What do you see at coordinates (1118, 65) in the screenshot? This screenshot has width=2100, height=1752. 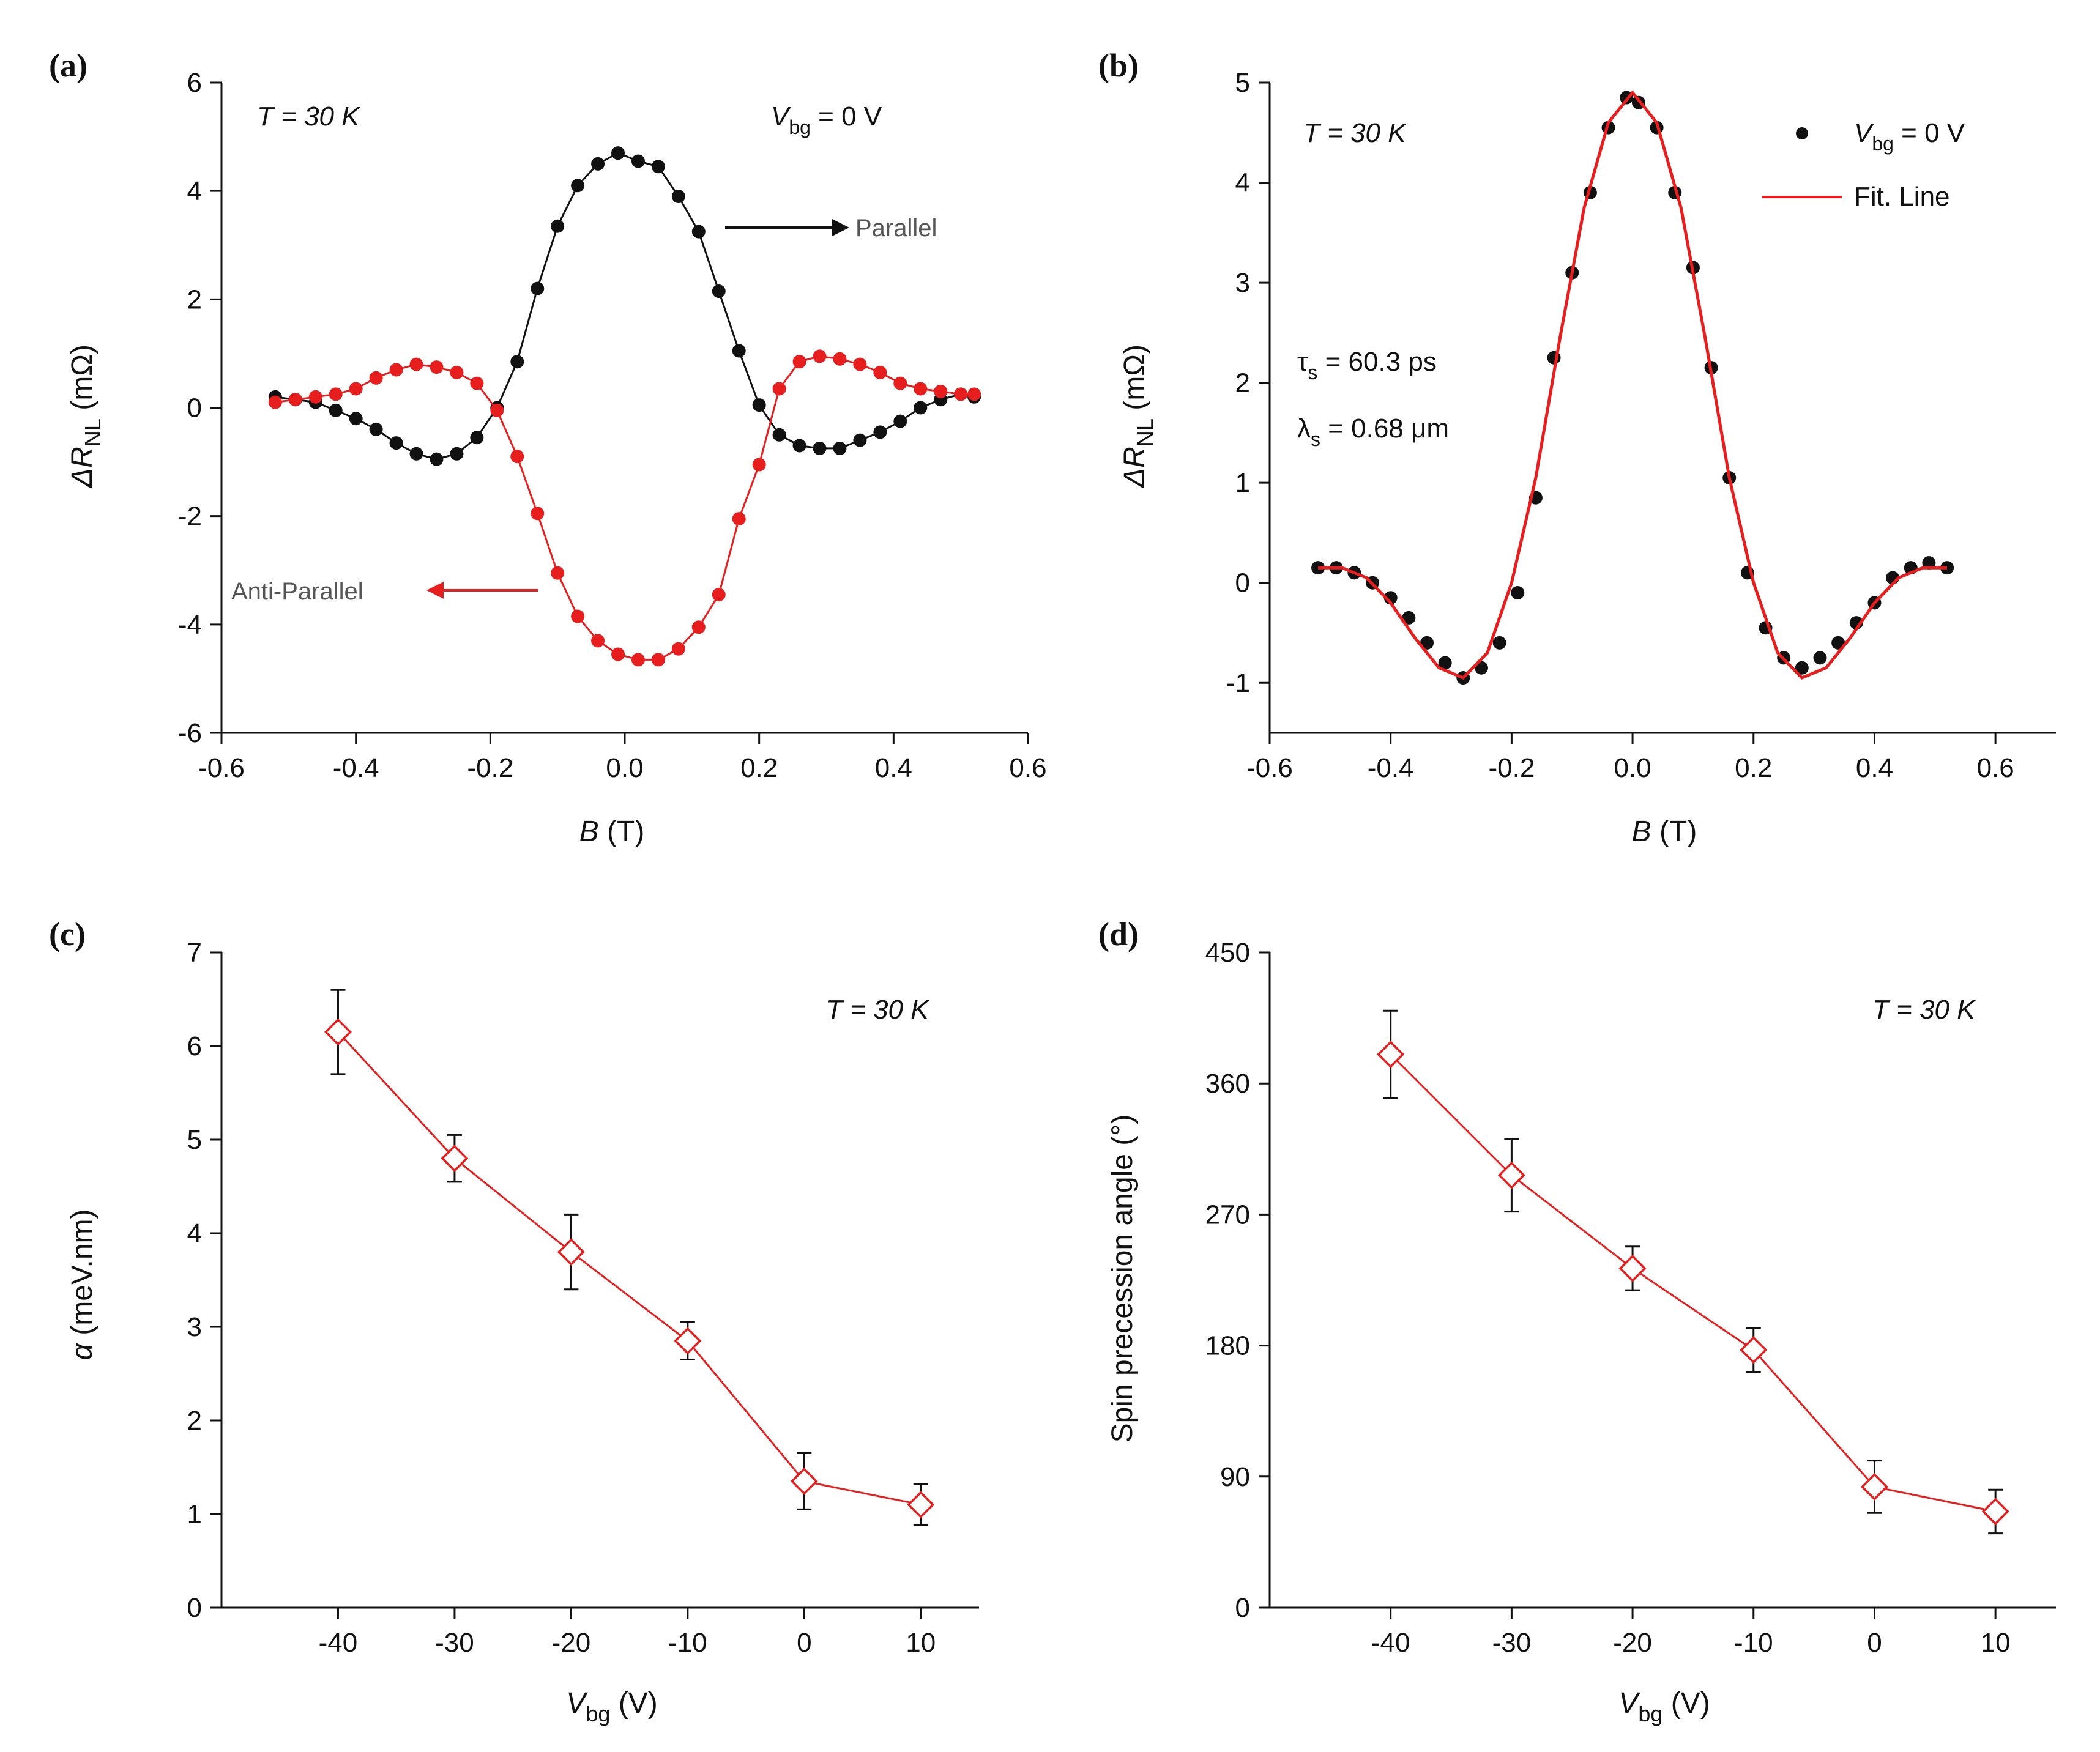 I see `panel-label-b: (b)` at bounding box center [1118, 65].